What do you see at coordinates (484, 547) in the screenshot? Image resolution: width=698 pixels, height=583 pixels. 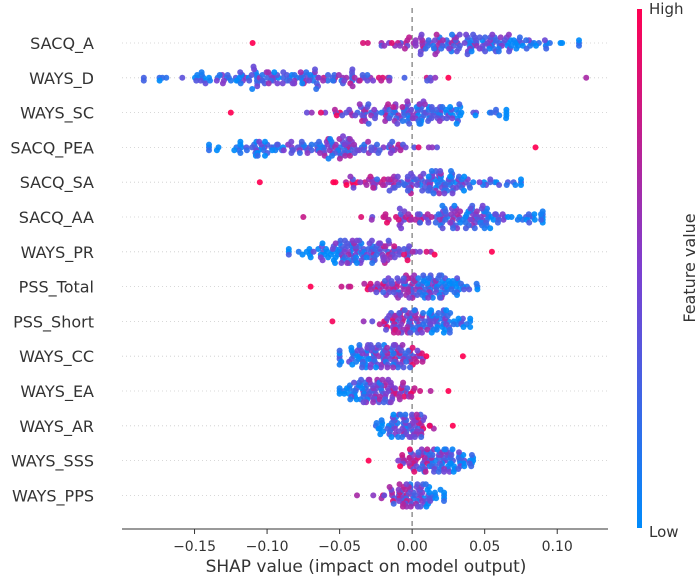 I see `x-tick-label: 0.05` at bounding box center [484, 547].